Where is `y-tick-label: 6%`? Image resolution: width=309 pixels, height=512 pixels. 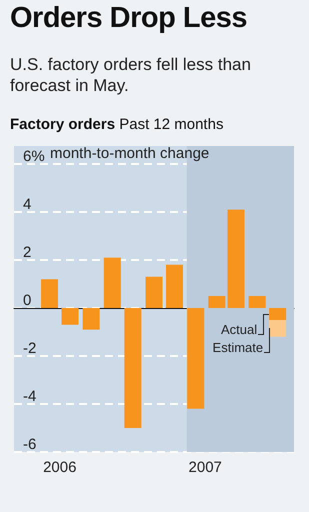
y-tick-label: 6% is located at coordinates (34, 156).